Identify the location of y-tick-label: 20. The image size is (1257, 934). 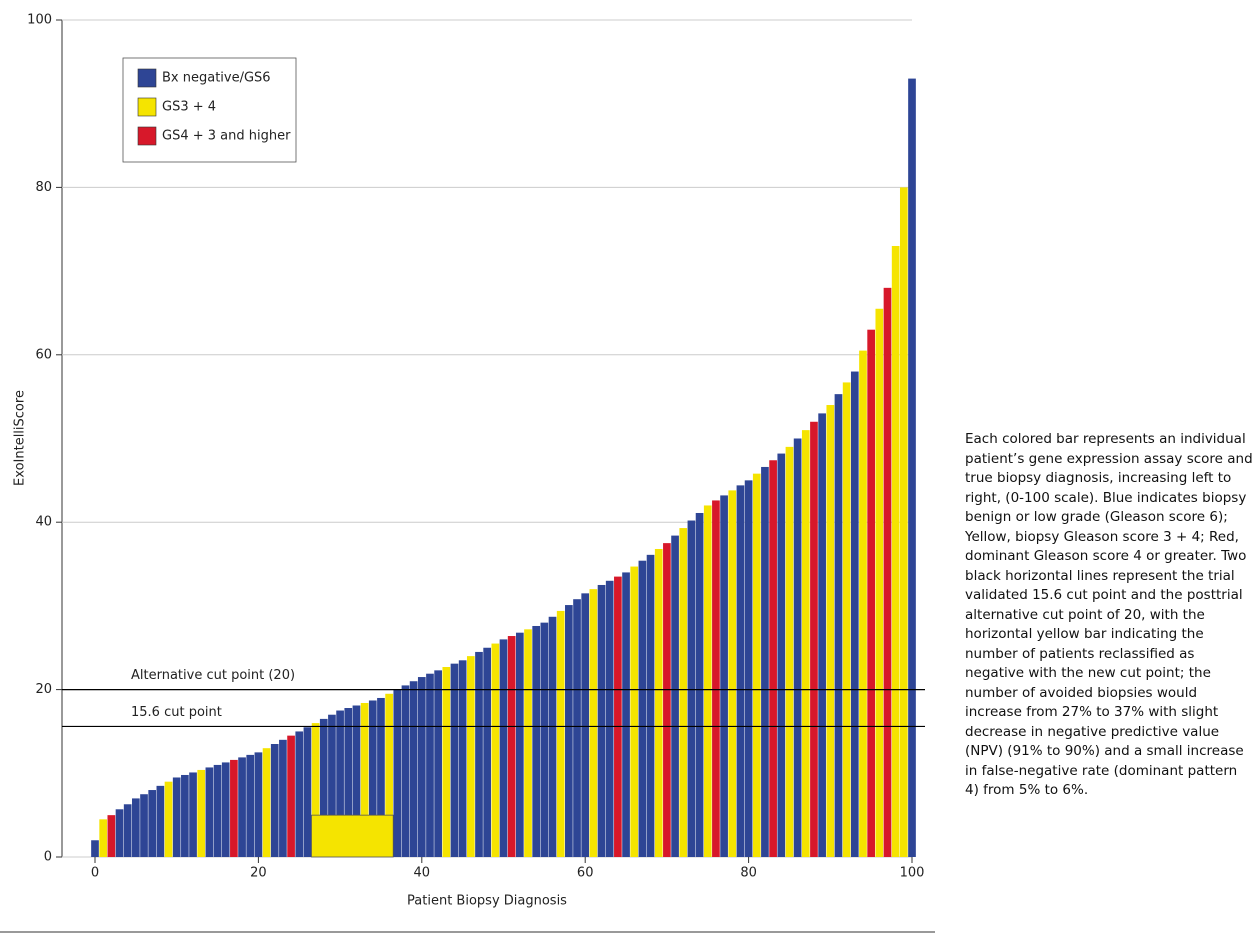
(43, 689).